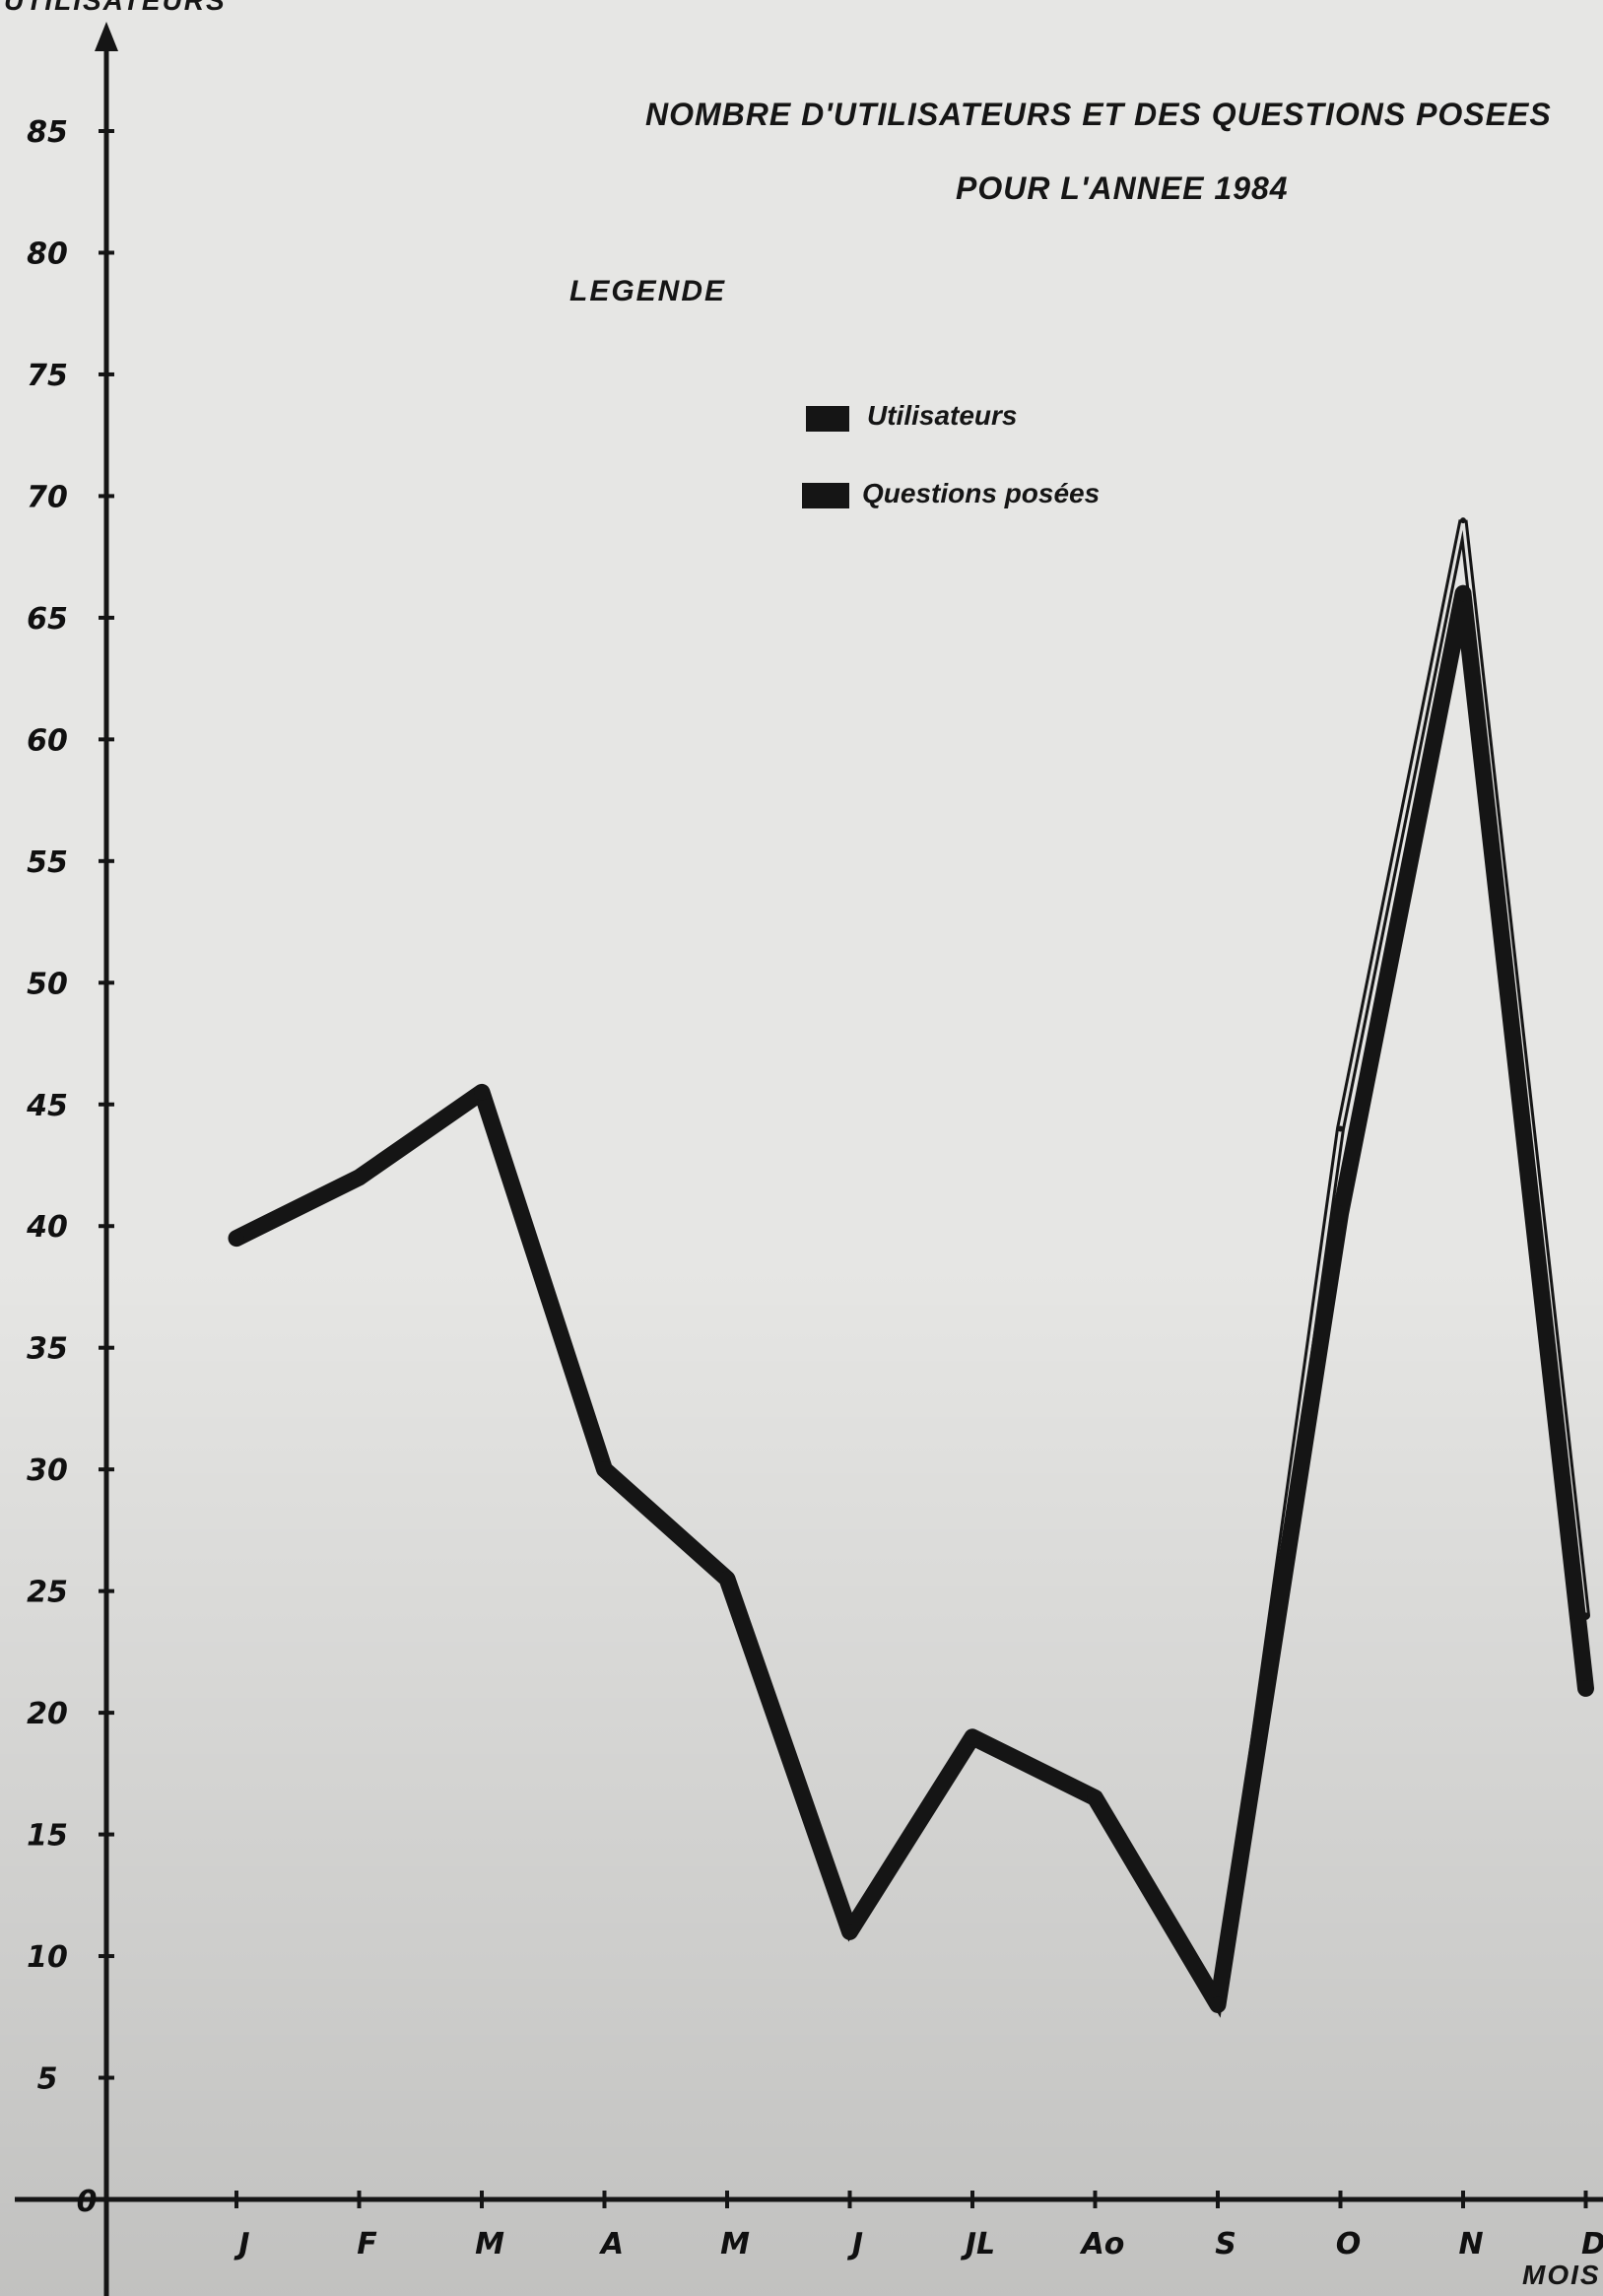  What do you see at coordinates (47, 254) in the screenshot?
I see `y-tick-label: 80` at bounding box center [47, 254].